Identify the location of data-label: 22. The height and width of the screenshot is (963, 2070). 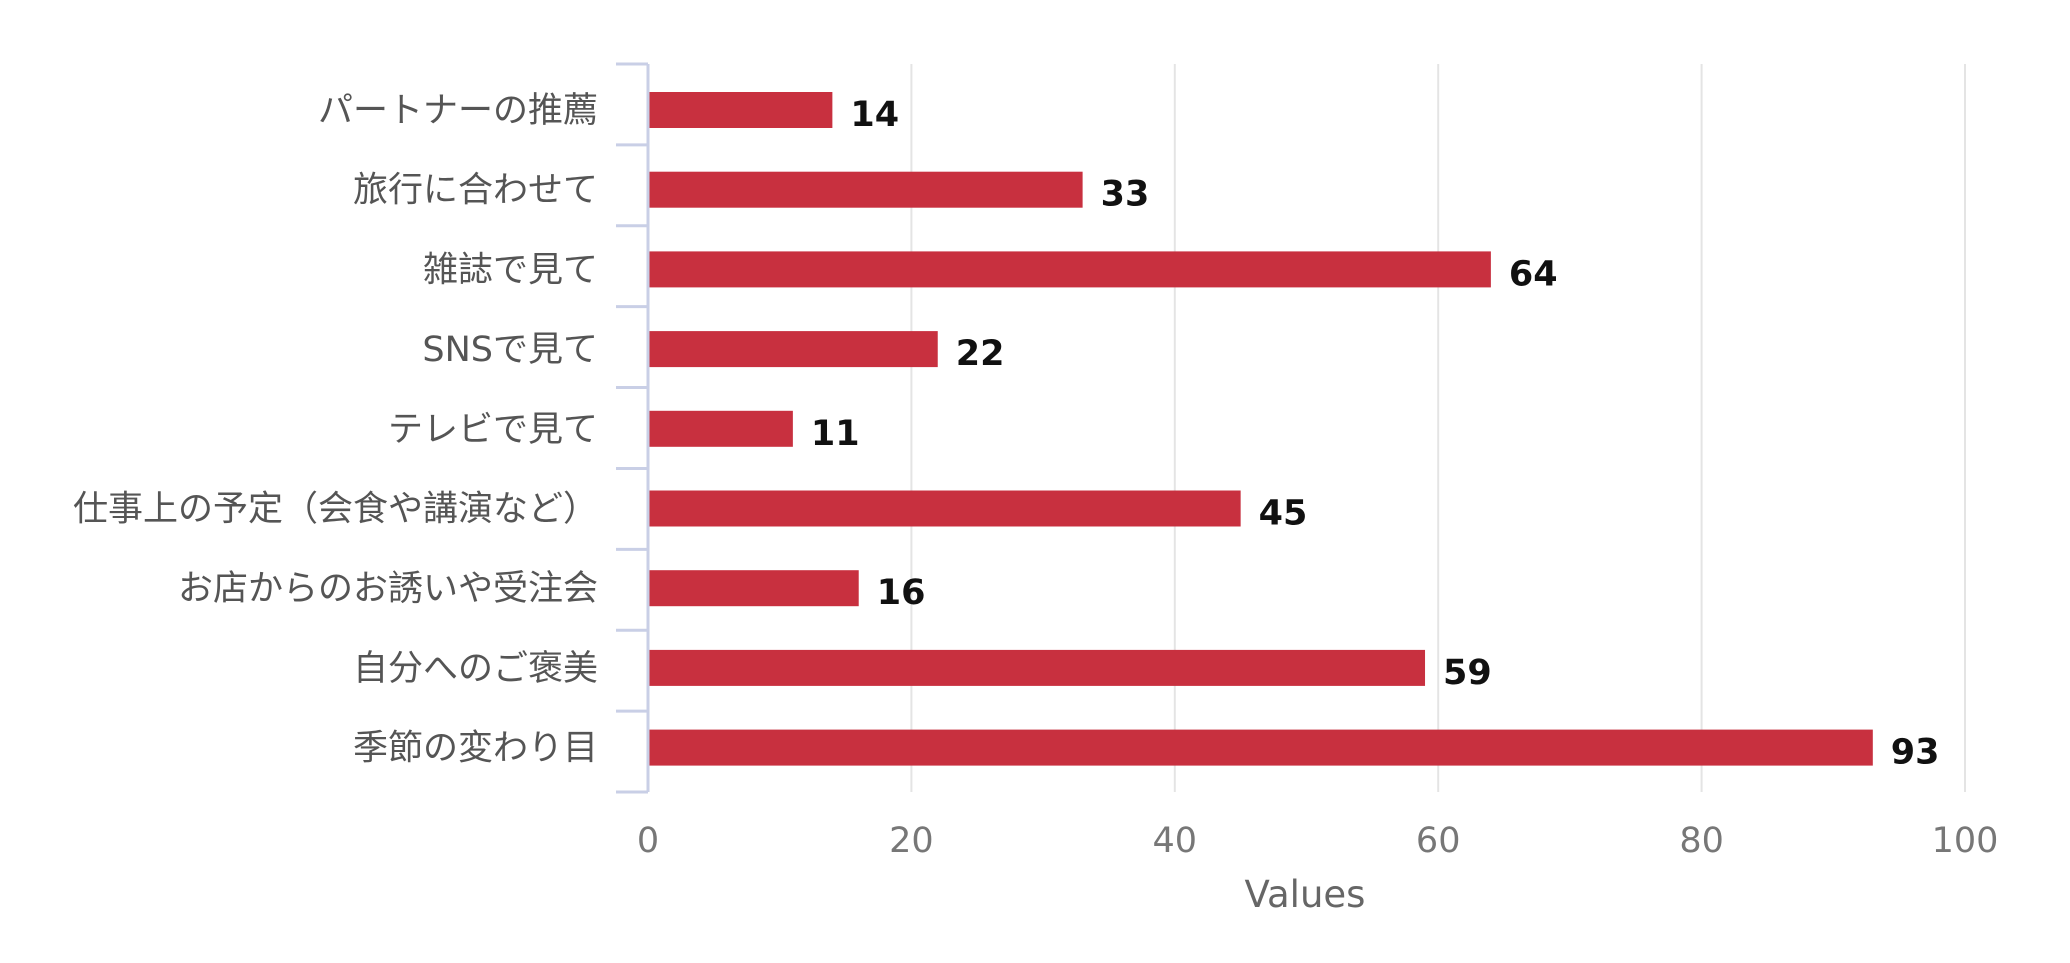
(980, 354).